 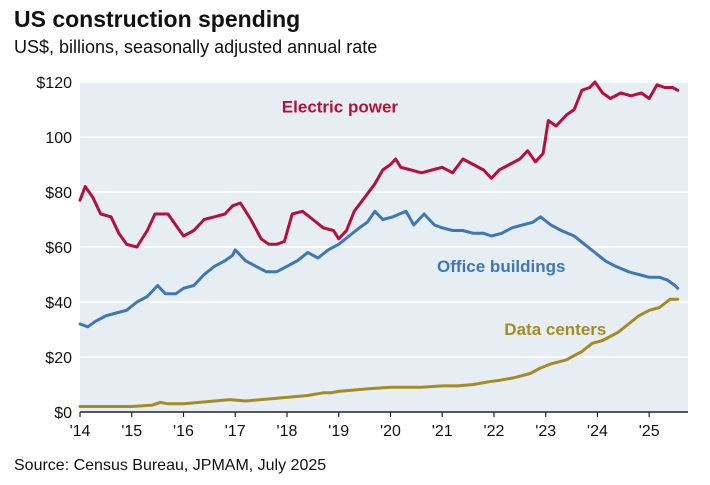 What do you see at coordinates (54, 83) in the screenshot?
I see `y-tick-label: $120` at bounding box center [54, 83].